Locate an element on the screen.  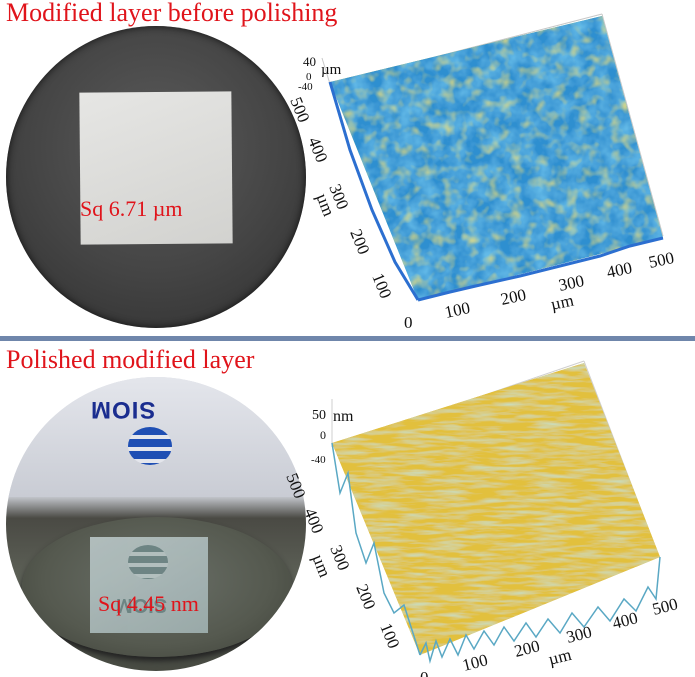
panel-divider is located at coordinates (347, 338).